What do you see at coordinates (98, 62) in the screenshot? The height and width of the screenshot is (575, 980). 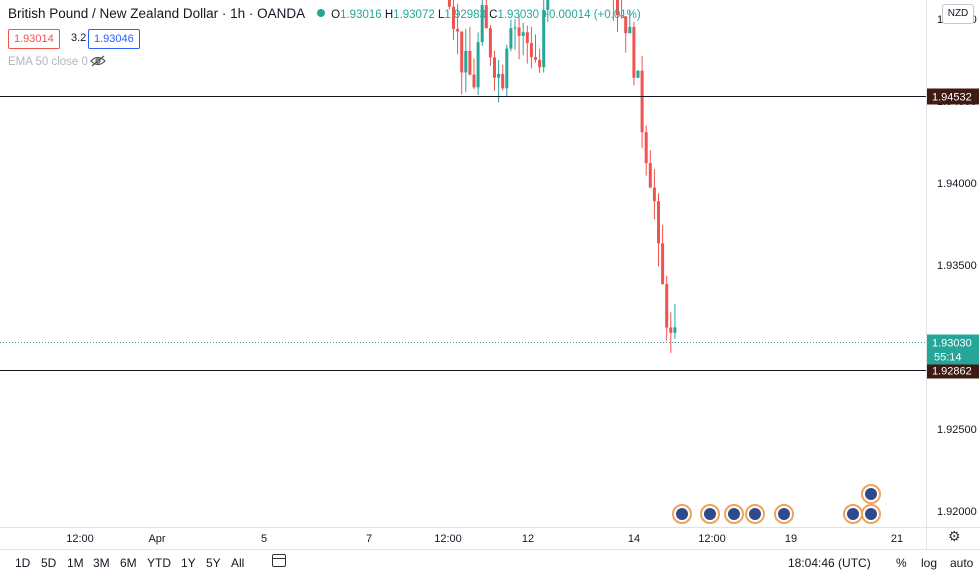 I see `eye-hidden-icon` at bounding box center [98, 62].